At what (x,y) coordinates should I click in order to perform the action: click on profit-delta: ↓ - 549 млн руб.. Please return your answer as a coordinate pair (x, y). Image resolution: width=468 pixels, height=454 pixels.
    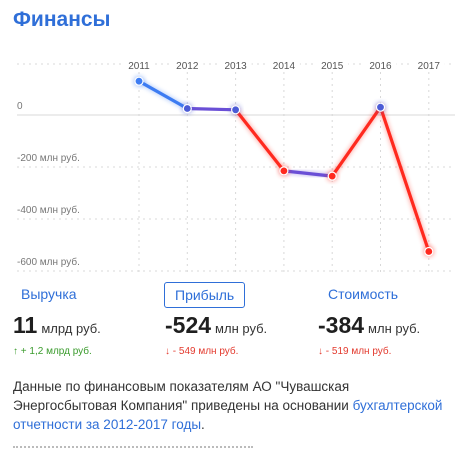
    Looking at the image, I should click on (202, 351).